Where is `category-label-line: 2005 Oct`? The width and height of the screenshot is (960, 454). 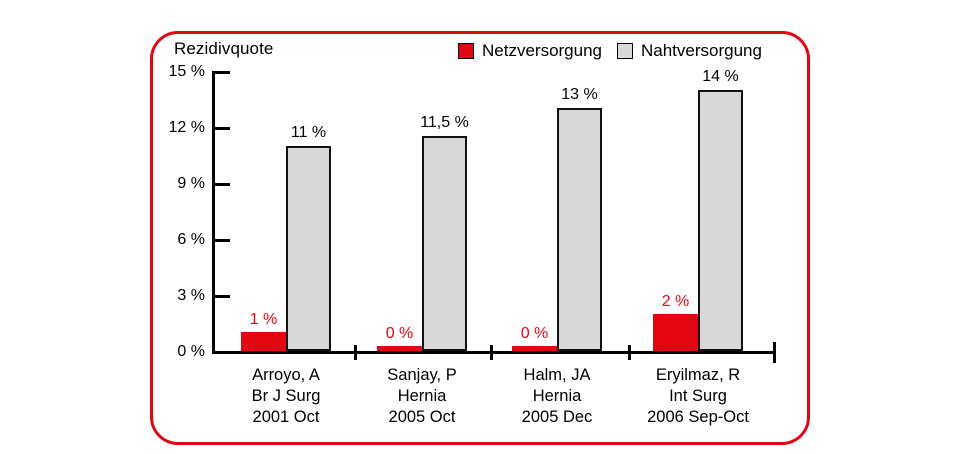
category-label-line: 2005 Oct is located at coordinates (422, 417).